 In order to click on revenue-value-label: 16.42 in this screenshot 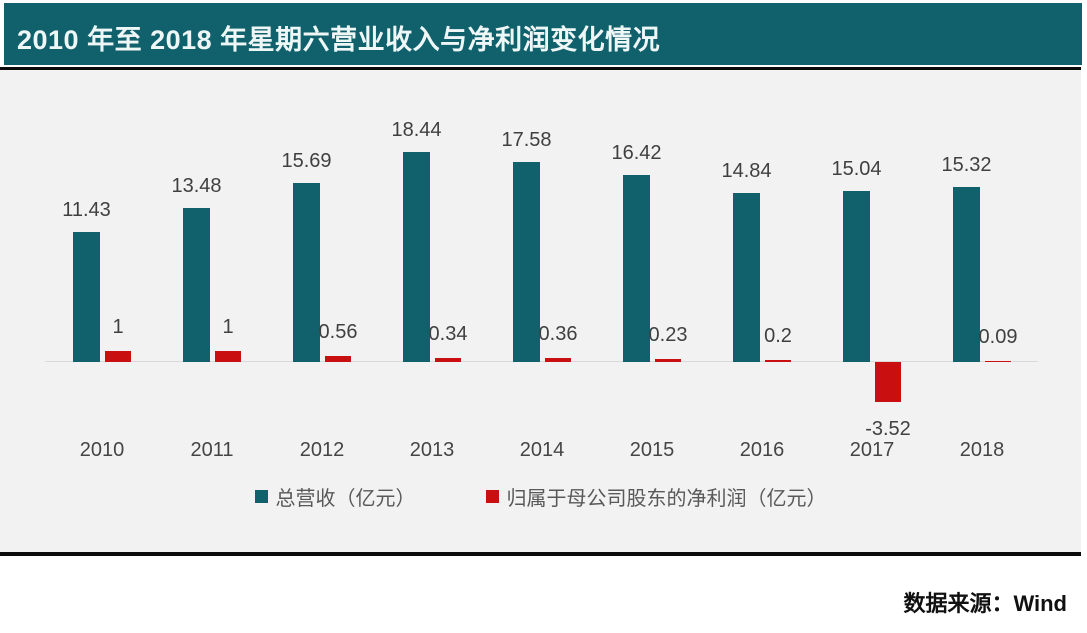, I will do `click(636, 152)`.